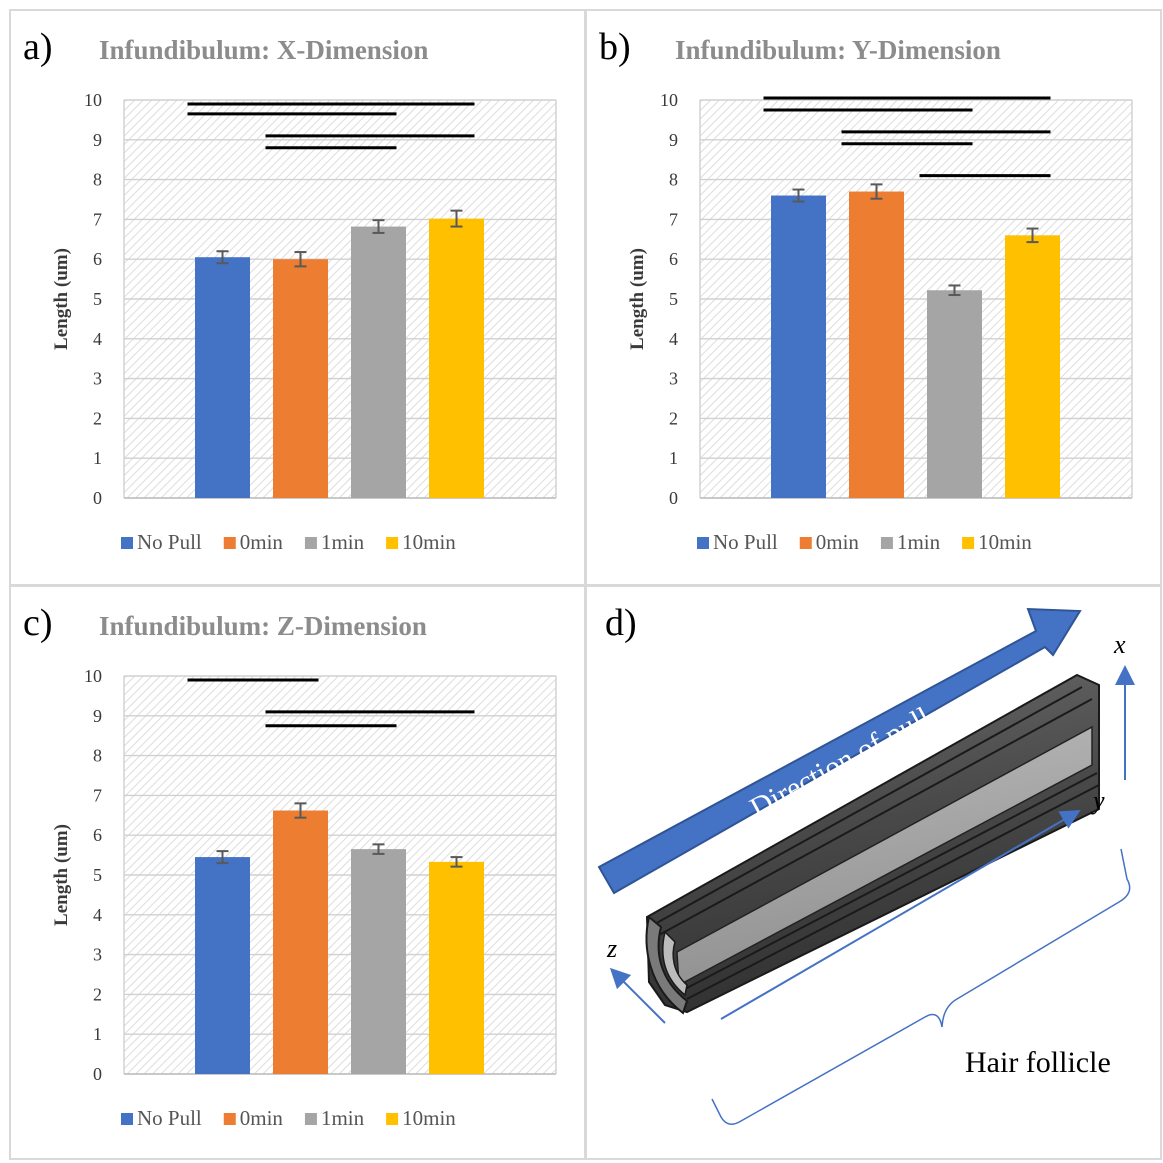 Image resolution: width=1163 pixels, height=1163 pixels. What do you see at coordinates (611, 948) in the screenshot?
I see `z-axis-label: z` at bounding box center [611, 948].